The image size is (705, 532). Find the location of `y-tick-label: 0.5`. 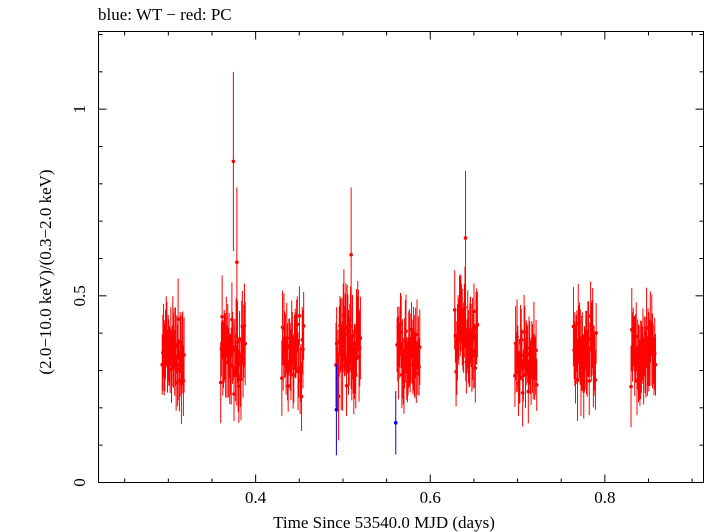

y-tick-label: 0.5 is located at coordinates (79, 295).